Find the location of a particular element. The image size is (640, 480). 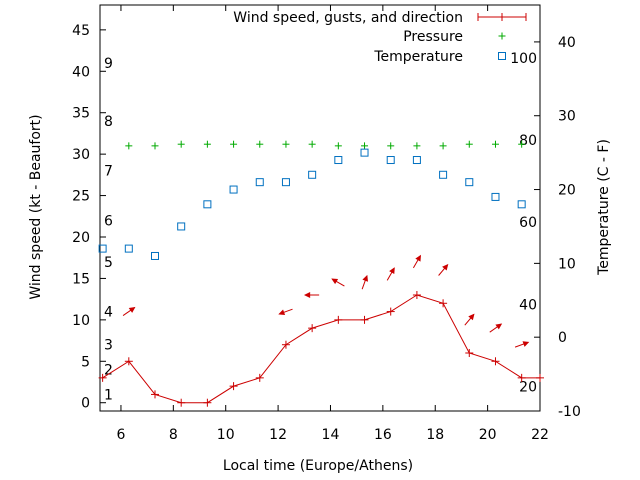

y2-axis-ticks: -10 0 10 20 30 40 is located at coordinates (557, 227).